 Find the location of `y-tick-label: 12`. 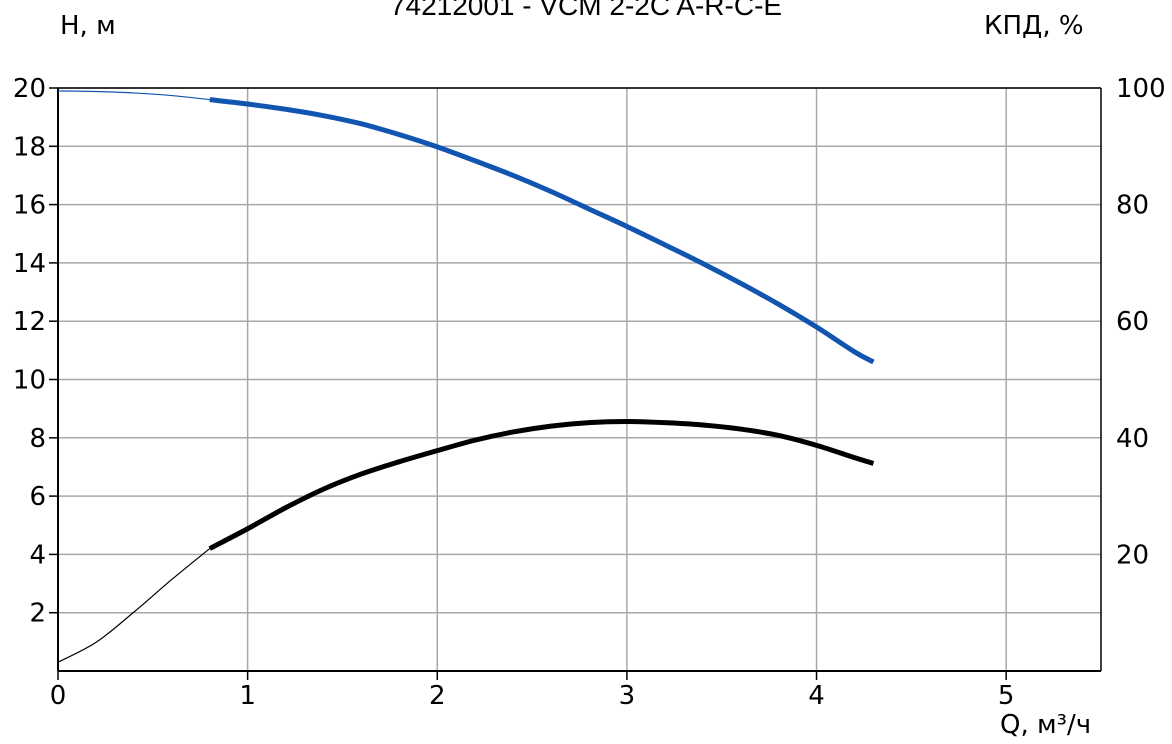

y-tick-label: 12 is located at coordinates (29, 322).